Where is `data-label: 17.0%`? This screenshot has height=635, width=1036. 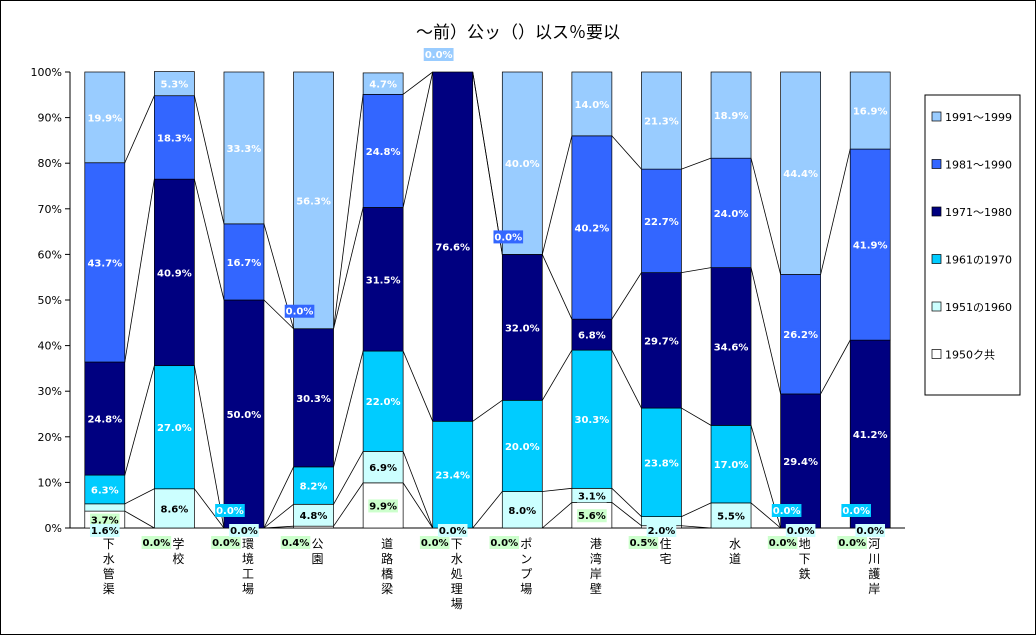
data-label: 17.0% is located at coordinates (731, 465).